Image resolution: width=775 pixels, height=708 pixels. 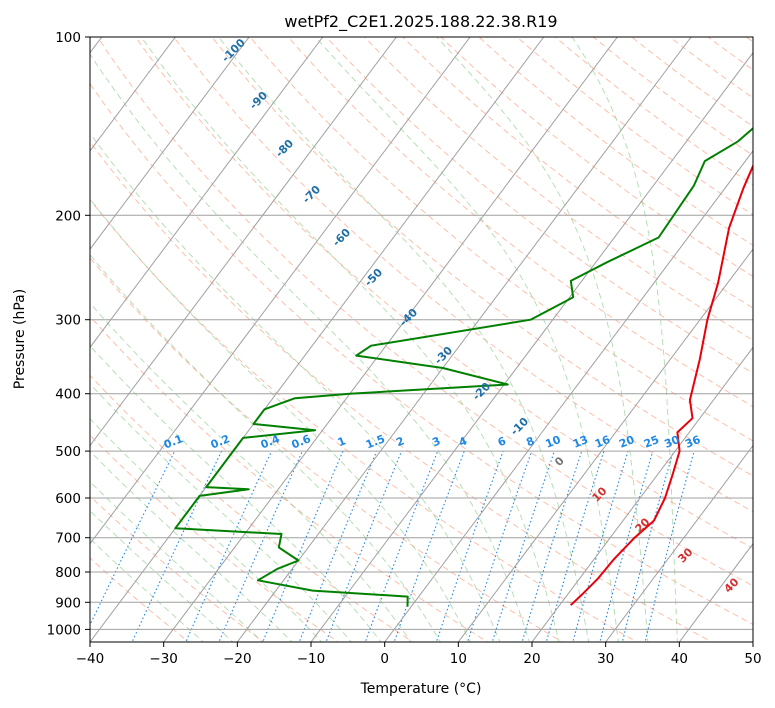 What do you see at coordinates (237, 659) in the screenshot?
I see `x-tick-label: −20` at bounding box center [237, 659].